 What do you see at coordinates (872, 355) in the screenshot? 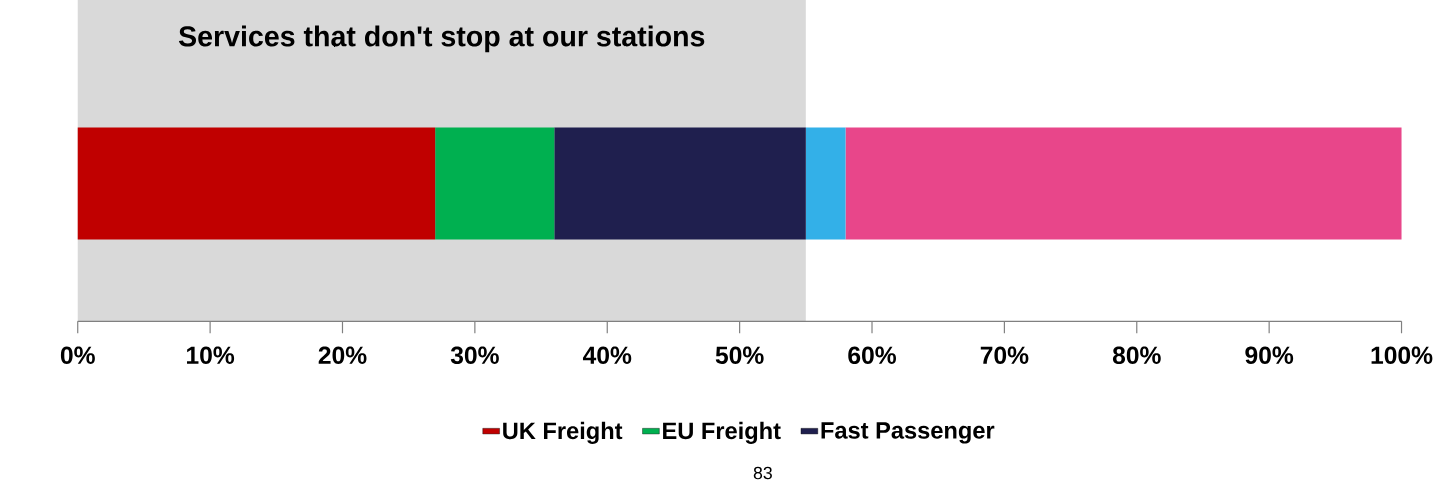
I see `x-tick-label: 60%` at bounding box center [872, 355].